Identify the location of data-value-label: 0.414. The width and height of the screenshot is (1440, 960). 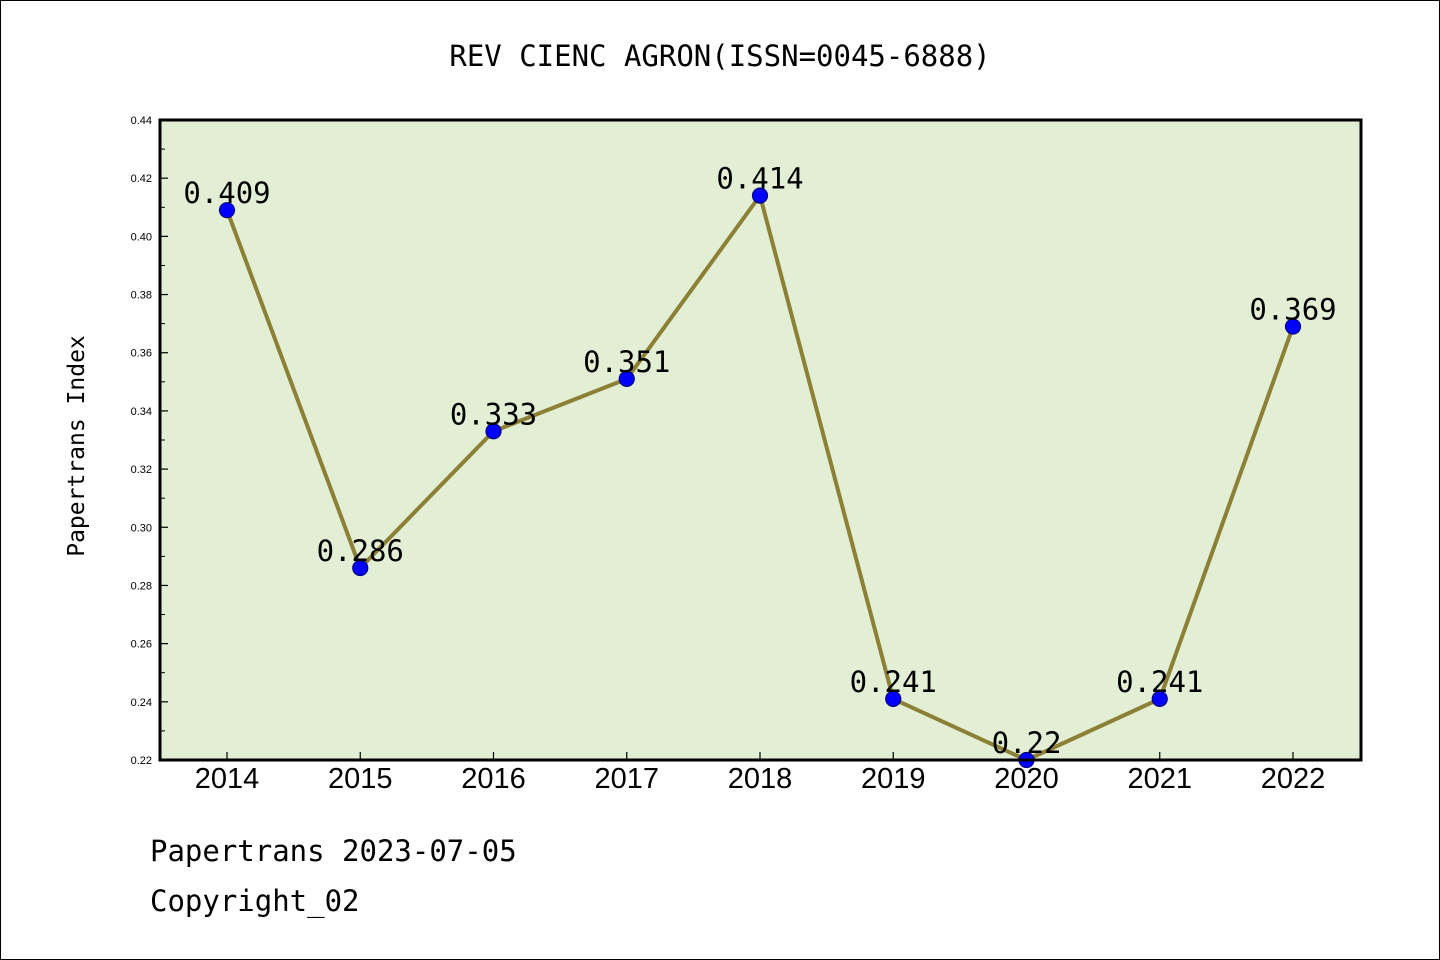
(759, 179).